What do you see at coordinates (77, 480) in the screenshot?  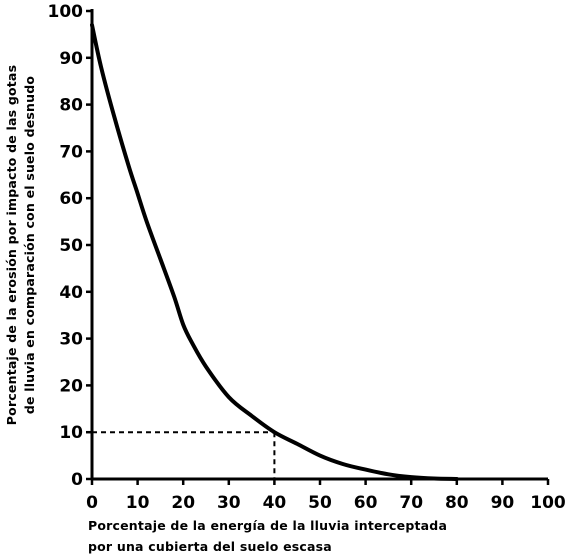 I see `y-tick-label: 0` at bounding box center [77, 480].